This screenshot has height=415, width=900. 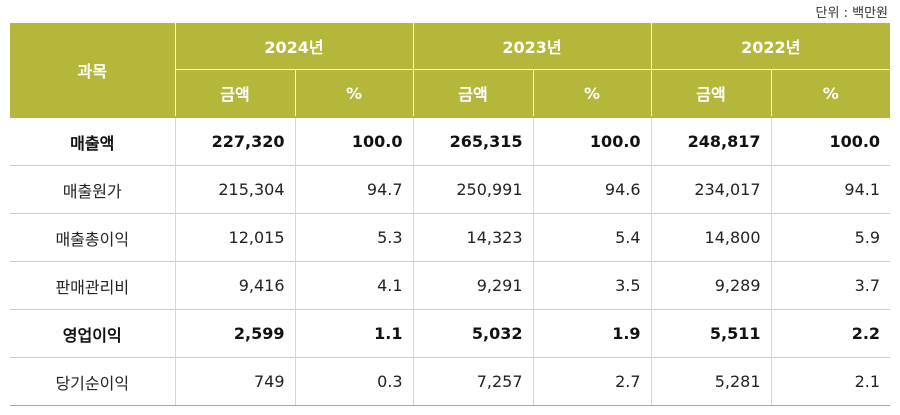 What do you see at coordinates (354, 333) in the screenshot?
I see `cell-percent-2024: 1.1` at bounding box center [354, 333].